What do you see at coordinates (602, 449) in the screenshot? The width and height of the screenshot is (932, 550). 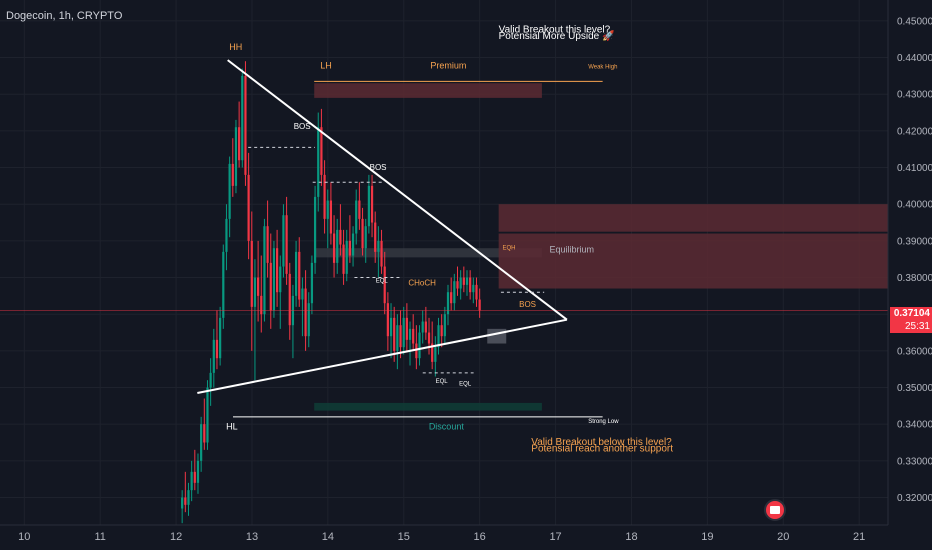 I see `annotation-label: Potensial reach another support` at bounding box center [602, 449].